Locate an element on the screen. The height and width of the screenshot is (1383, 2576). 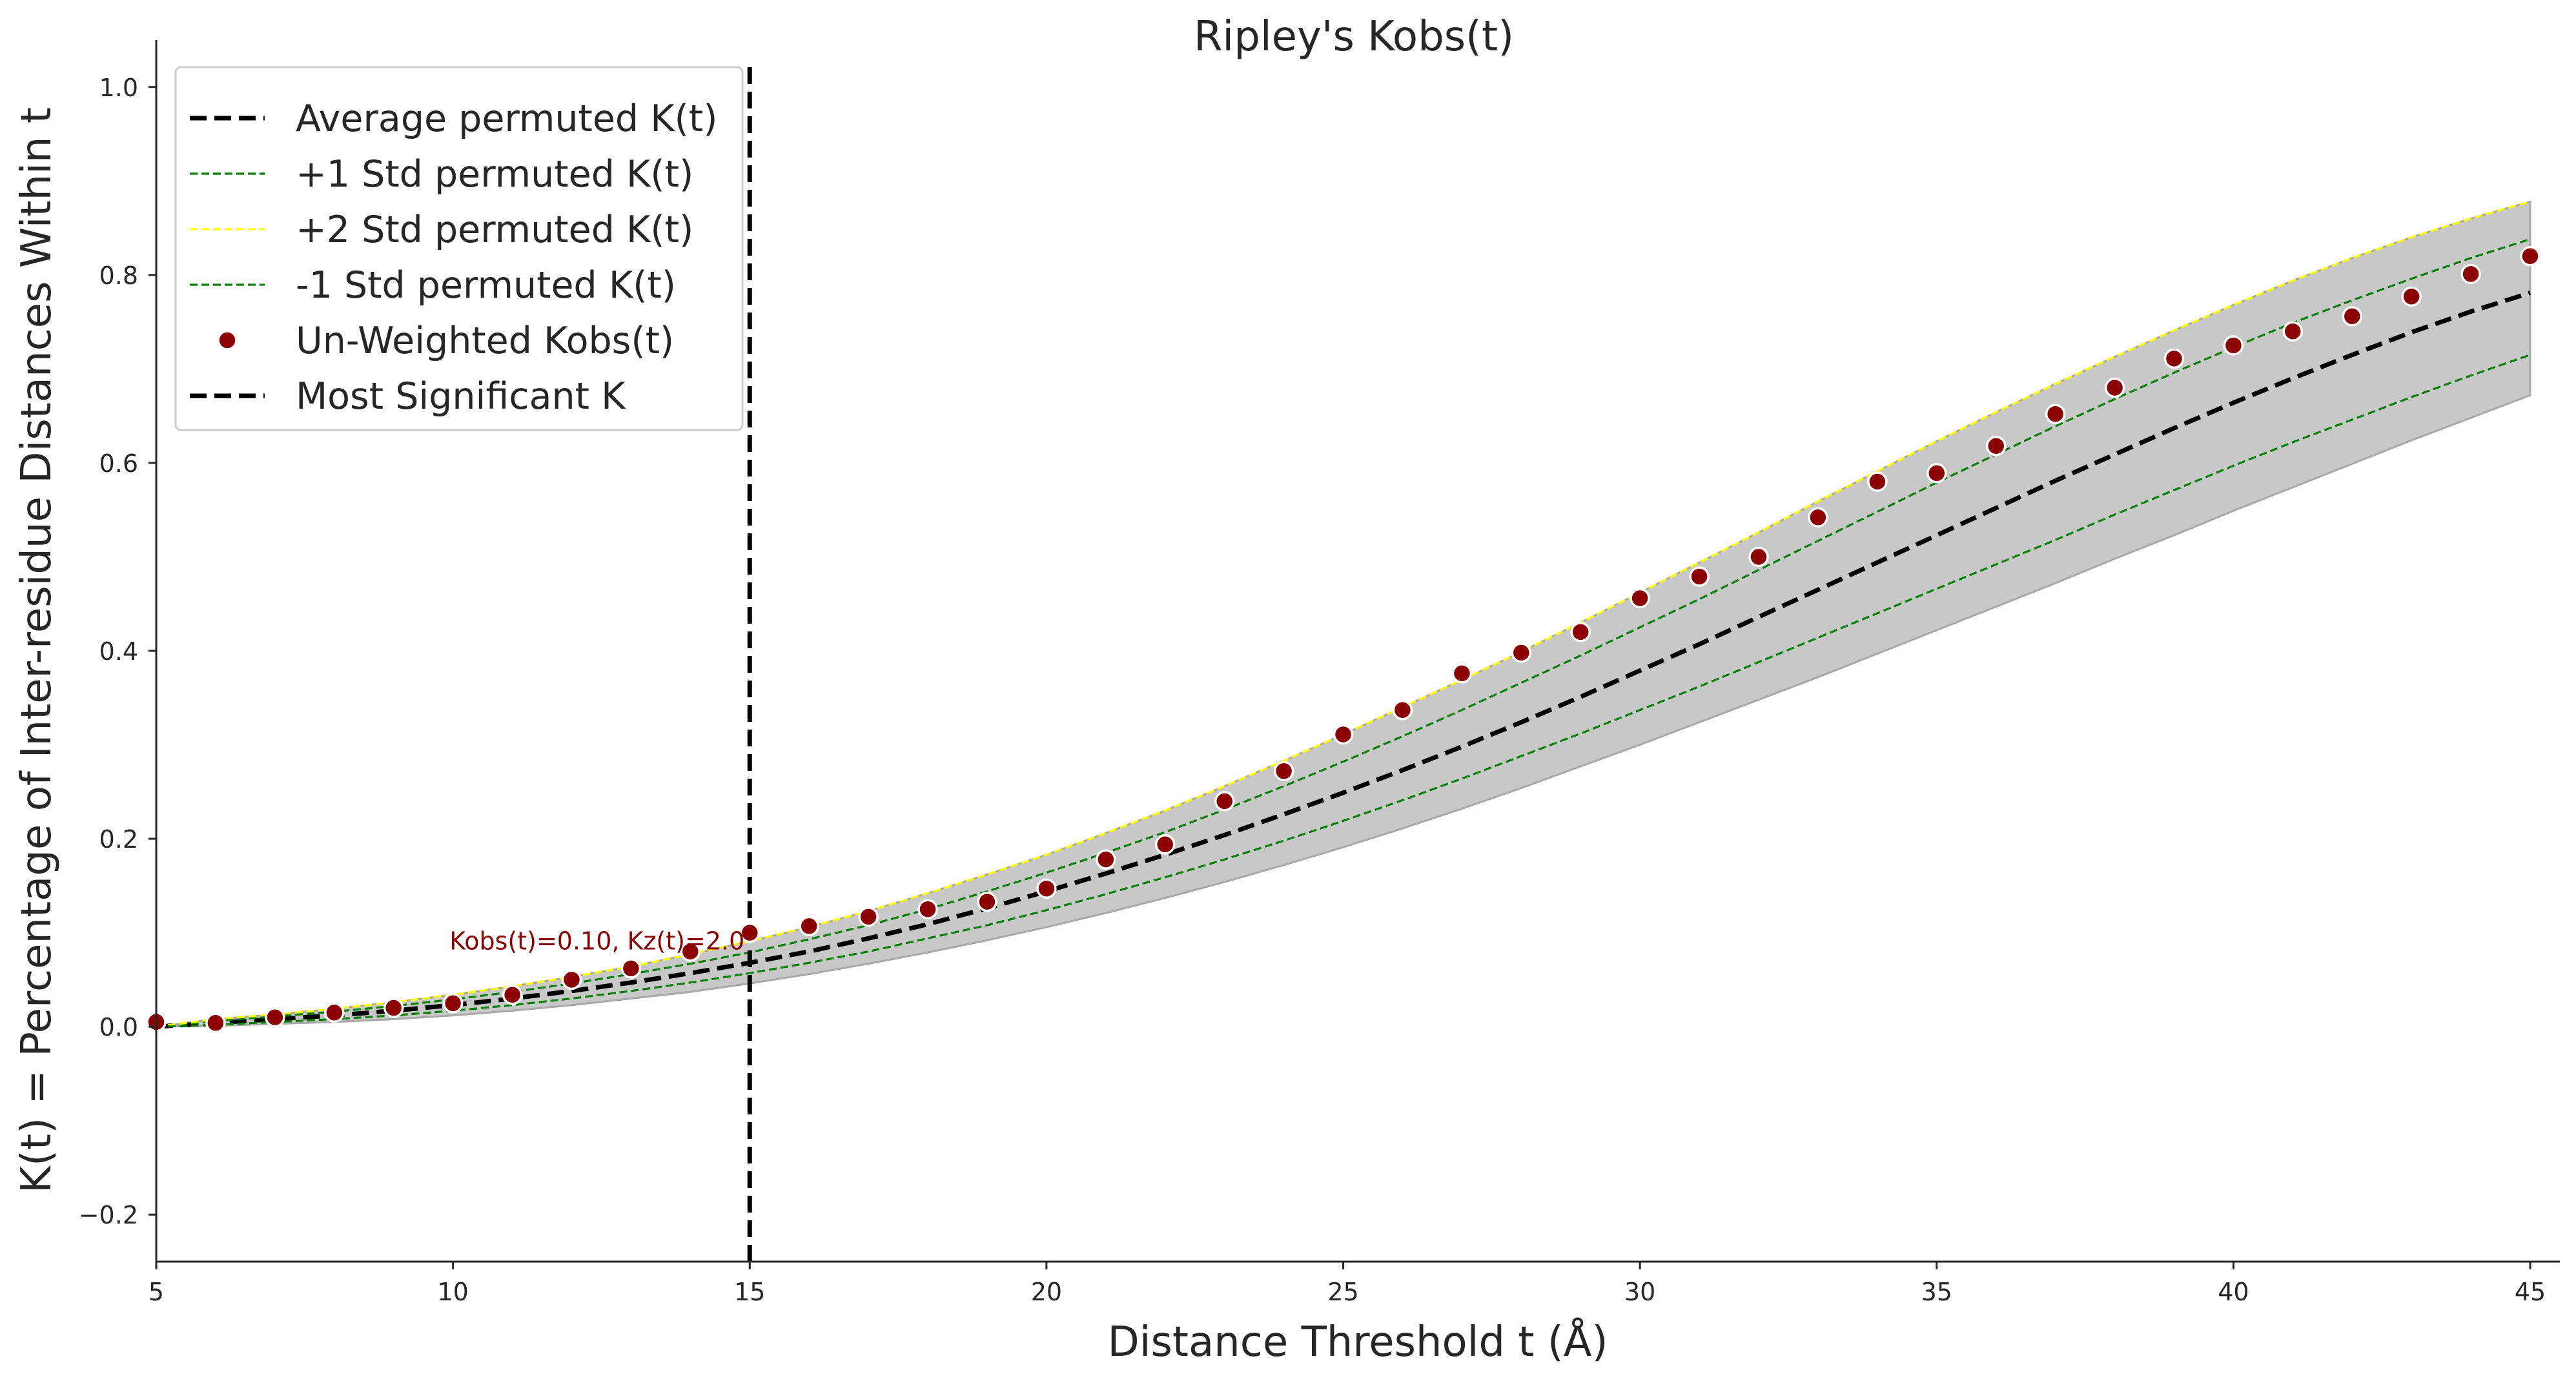
chart-title: Ripley's Kobs(t) is located at coordinates (1354, 37).